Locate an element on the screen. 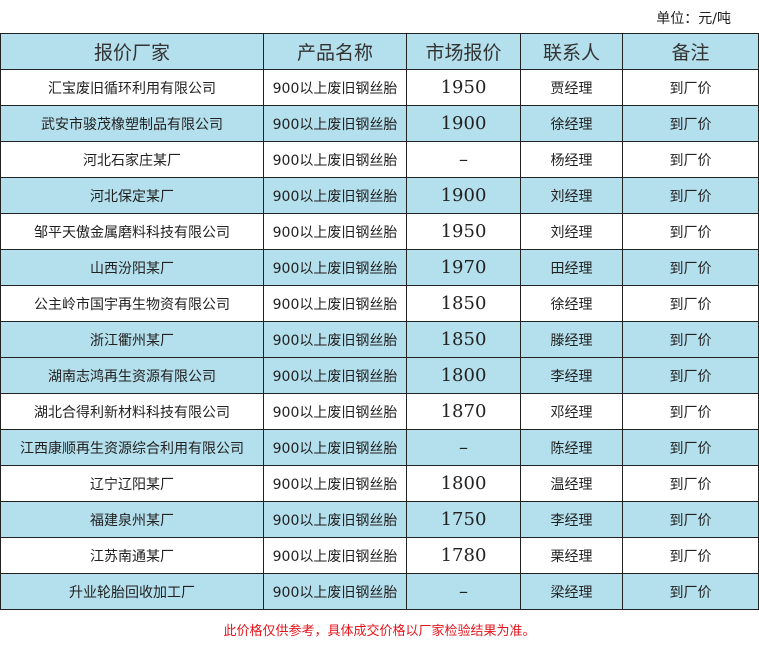 The width and height of the screenshot is (759, 645). contact-cell: 杨经理 is located at coordinates (571, 159).